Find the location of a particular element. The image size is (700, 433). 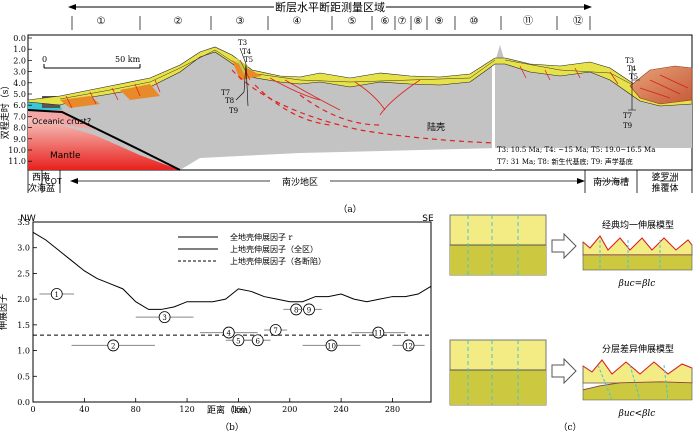

depression-marker-label: 10 is located at coordinates (331, 346).